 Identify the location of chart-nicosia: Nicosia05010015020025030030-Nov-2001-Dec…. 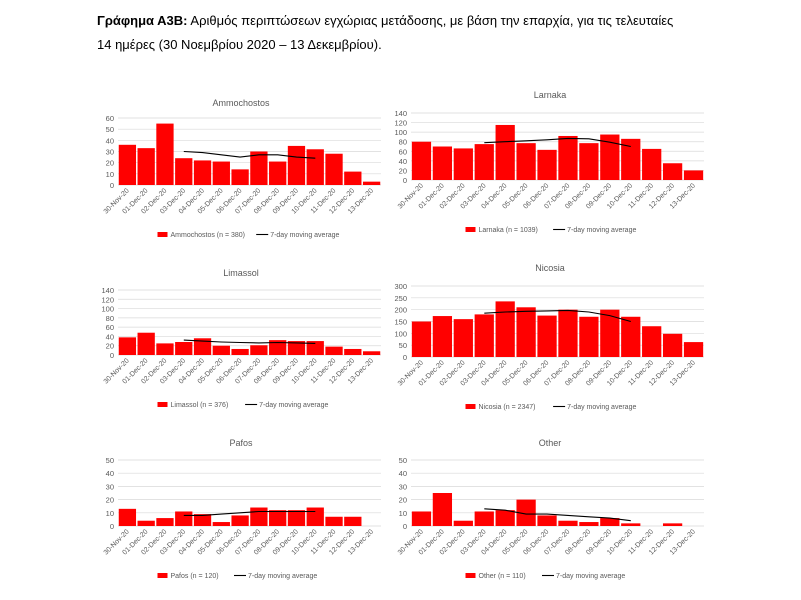
(549, 337).